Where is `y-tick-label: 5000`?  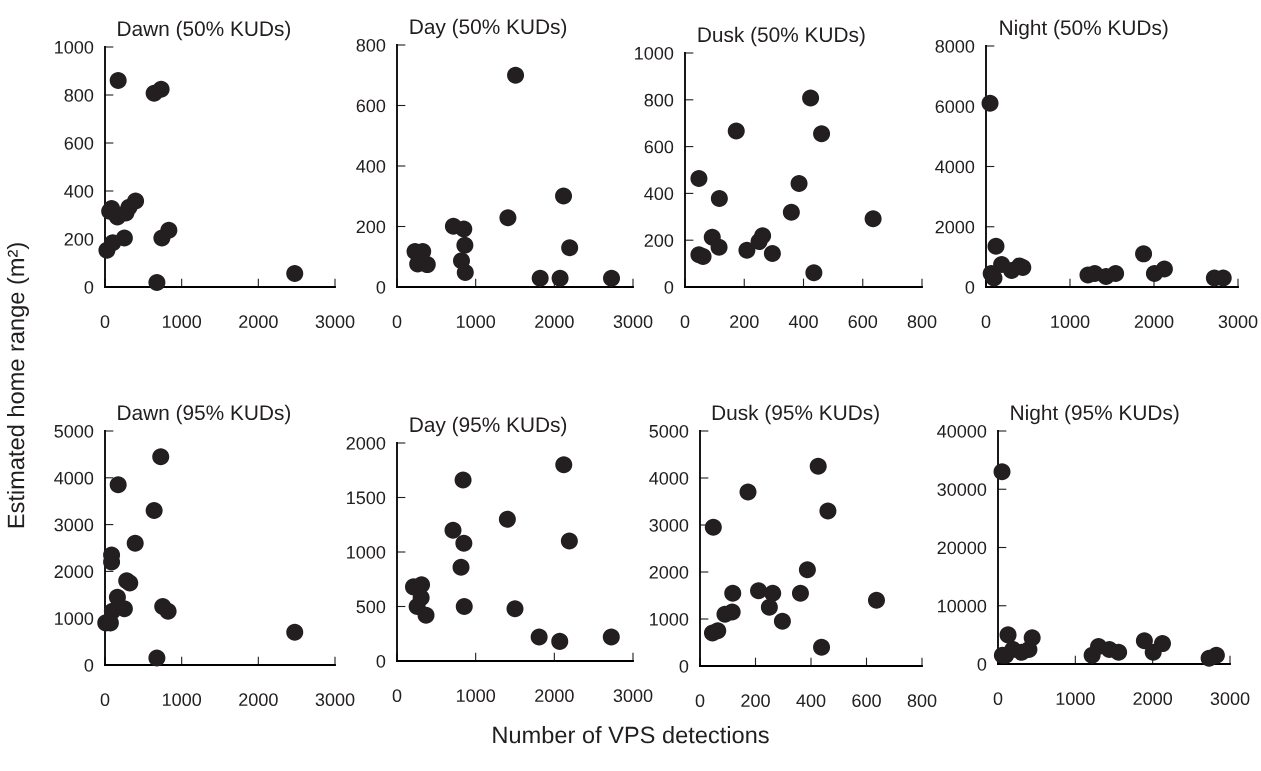 y-tick-label: 5000 is located at coordinates (669, 431).